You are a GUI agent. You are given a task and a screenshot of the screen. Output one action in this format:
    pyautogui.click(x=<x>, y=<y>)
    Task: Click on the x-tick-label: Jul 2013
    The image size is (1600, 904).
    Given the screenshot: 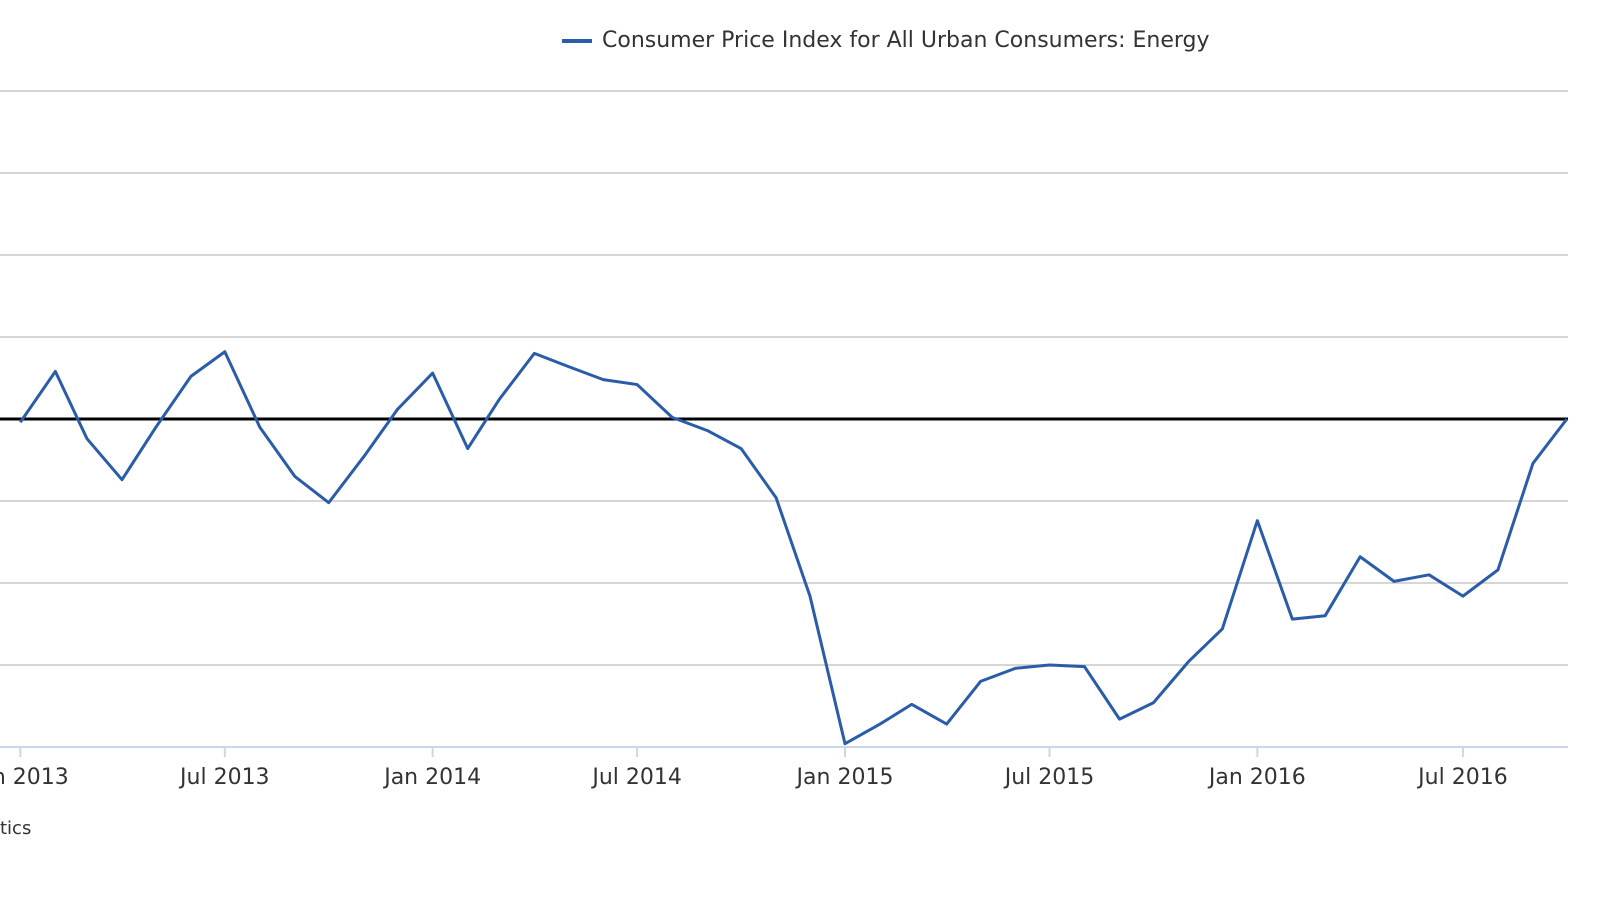 What is the action you would take?
    pyautogui.click(x=224, y=777)
    